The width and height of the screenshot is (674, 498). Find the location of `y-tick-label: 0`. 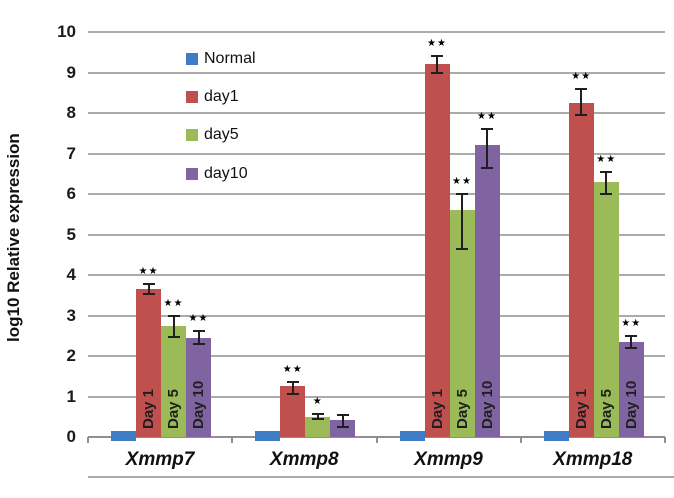

y-tick-label: 0 is located at coordinates (71, 436).